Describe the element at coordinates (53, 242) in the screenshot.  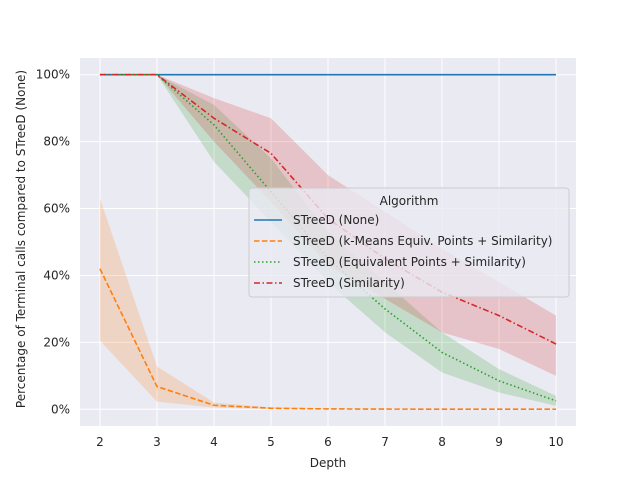
I see `y-tick-labels: 0% 20% 40% 60% 80% 100%` at that location.